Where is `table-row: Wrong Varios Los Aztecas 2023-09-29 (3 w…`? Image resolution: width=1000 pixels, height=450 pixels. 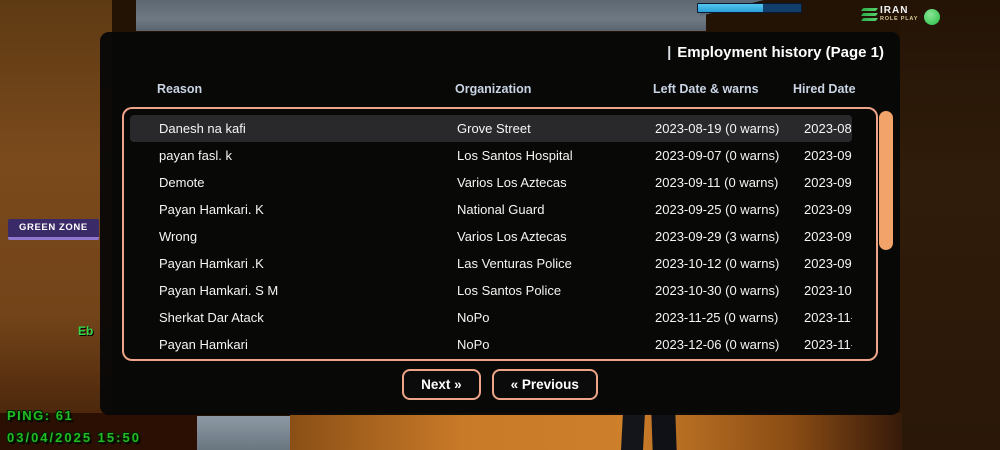
table-row: Wrong Varios Los Aztecas 2023-09-29 (3 w… is located at coordinates (491, 236).